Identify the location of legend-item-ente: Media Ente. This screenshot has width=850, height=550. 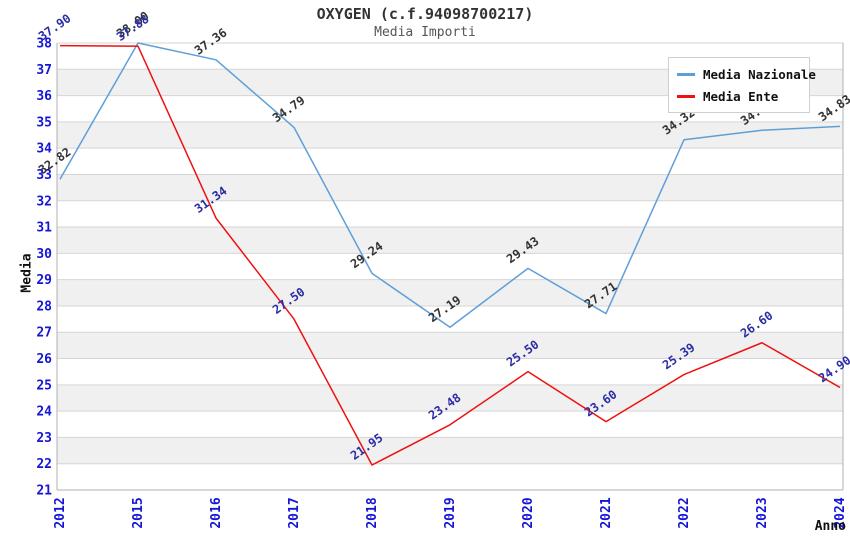
(741, 96).